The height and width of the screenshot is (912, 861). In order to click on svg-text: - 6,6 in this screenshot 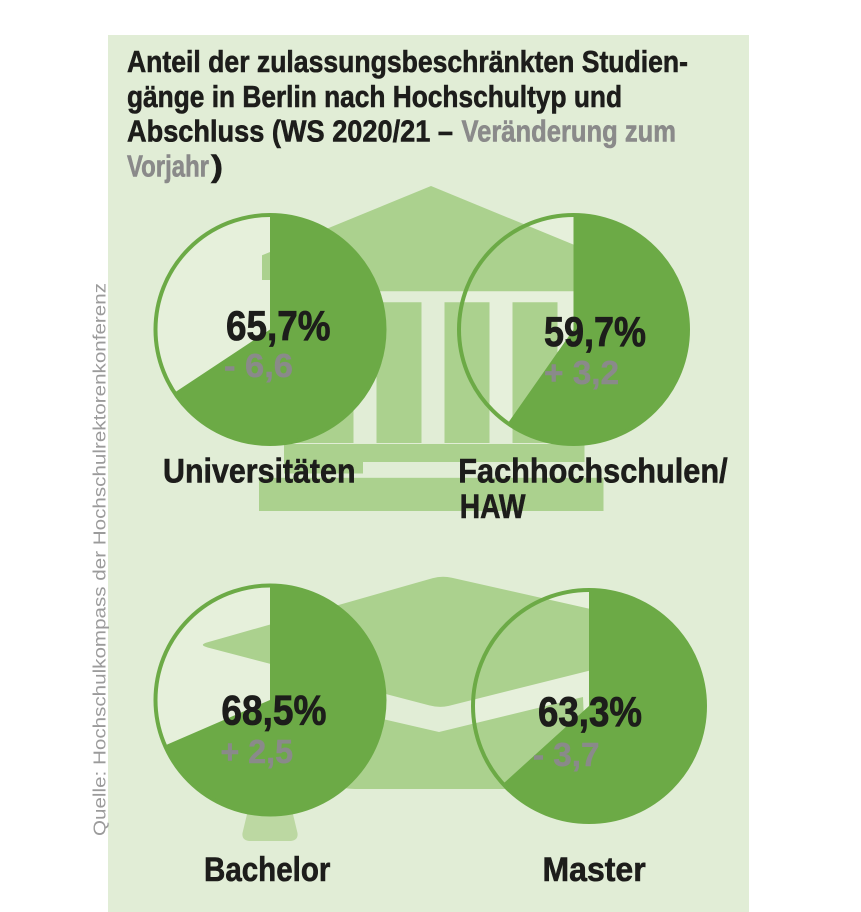, I will do `click(258, 365)`.